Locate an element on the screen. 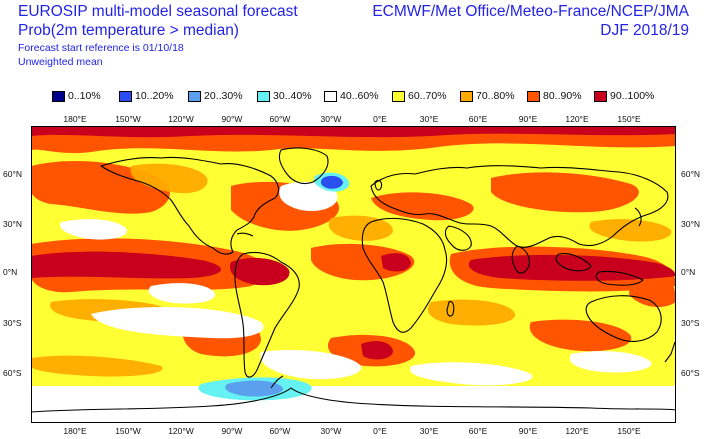 The image size is (707, 439). lon-tick-bottom: 90°W is located at coordinates (232, 431).